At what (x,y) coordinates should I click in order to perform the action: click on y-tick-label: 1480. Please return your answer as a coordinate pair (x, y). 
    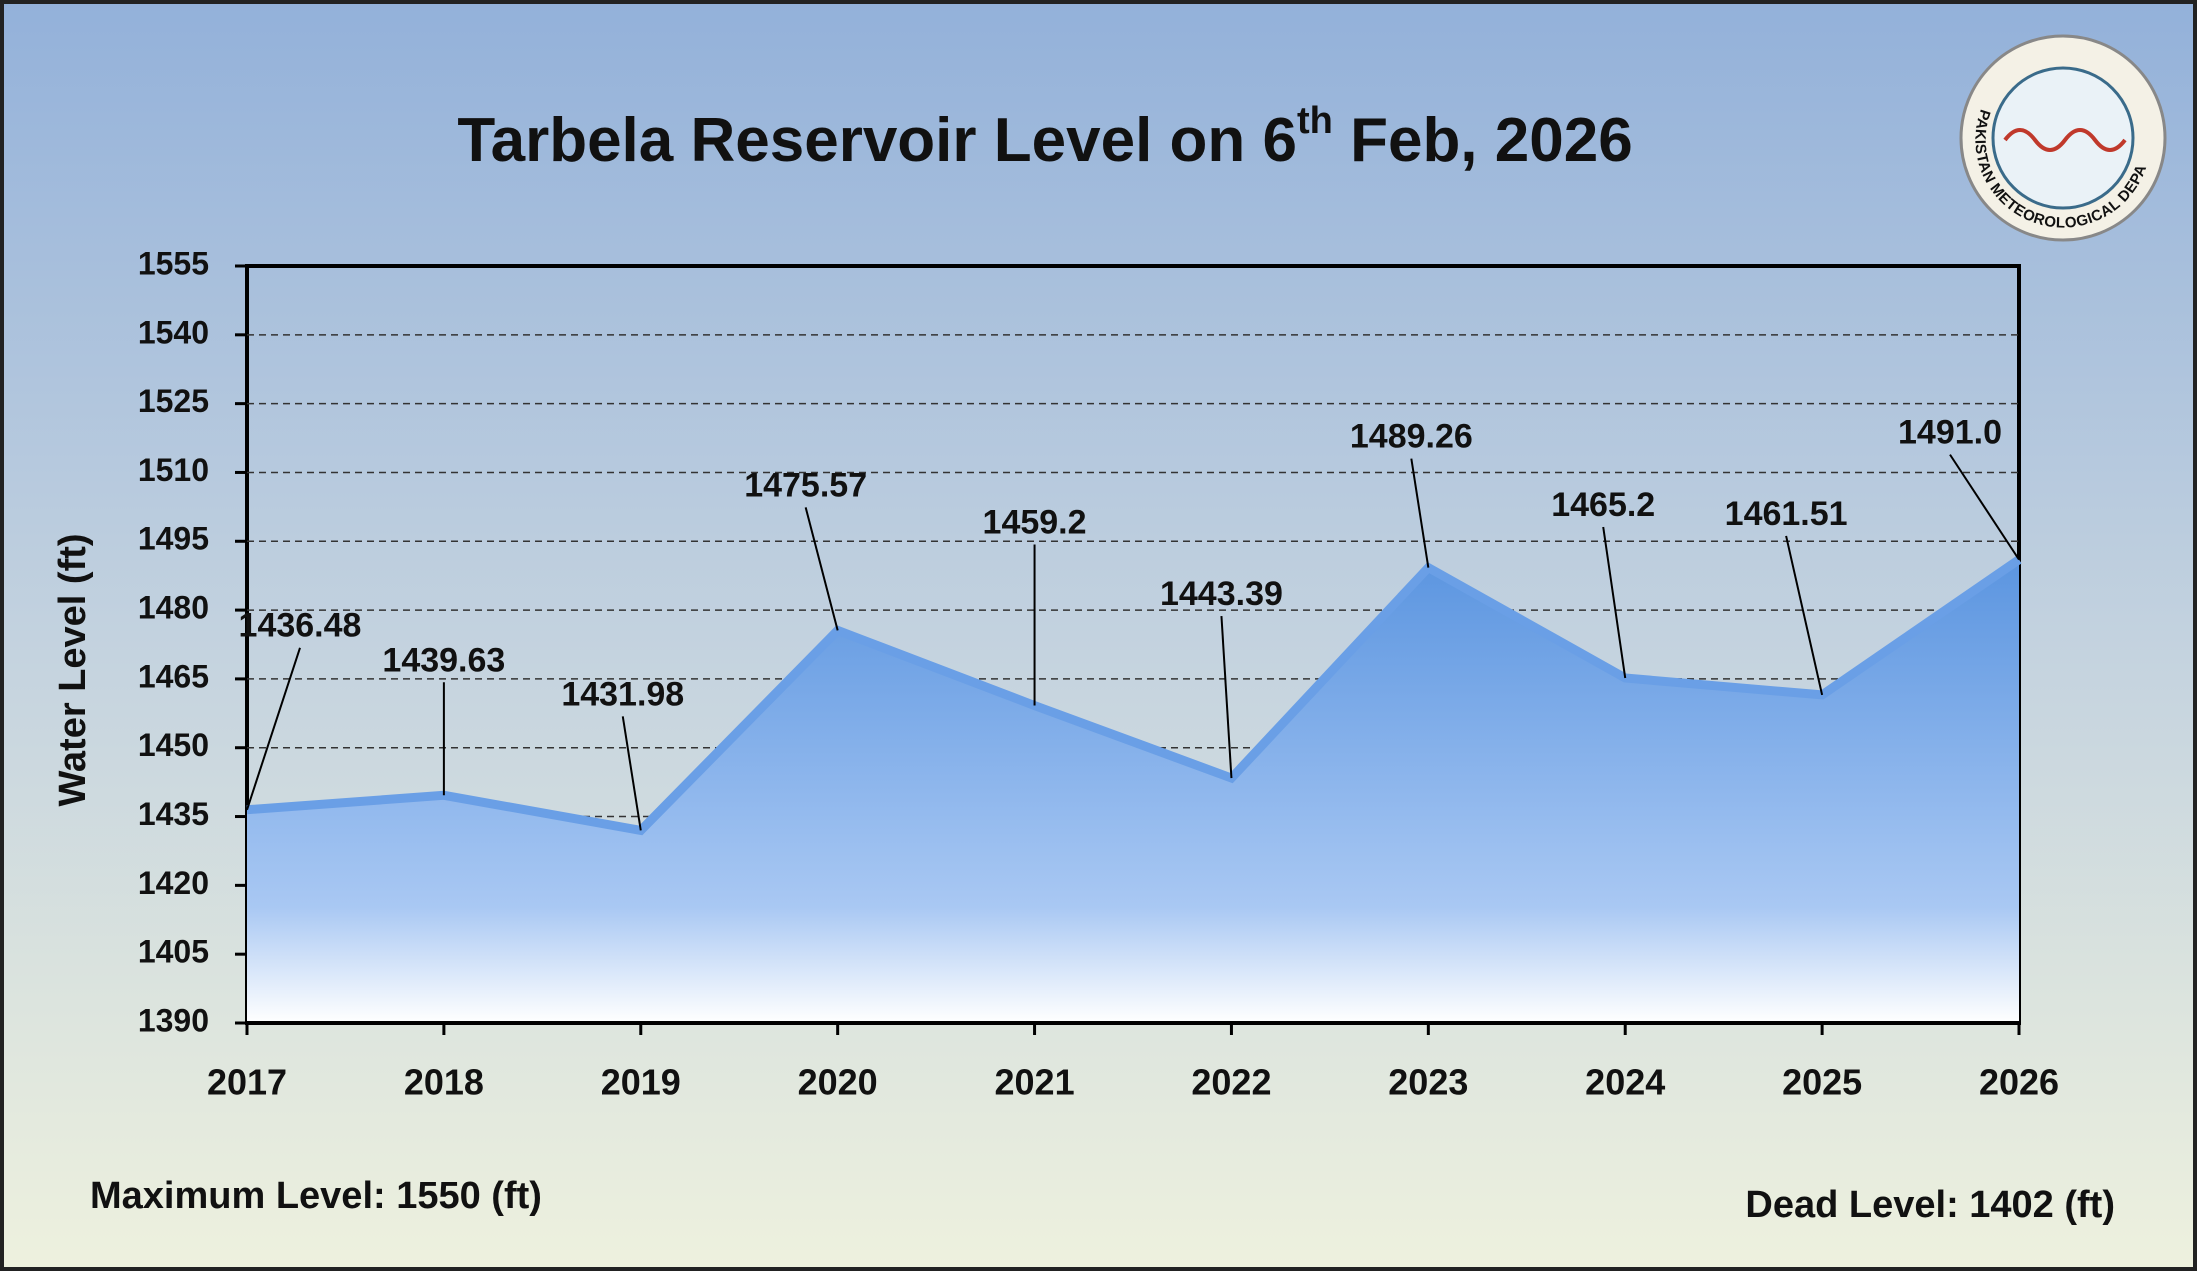
    Looking at the image, I should click on (173, 608).